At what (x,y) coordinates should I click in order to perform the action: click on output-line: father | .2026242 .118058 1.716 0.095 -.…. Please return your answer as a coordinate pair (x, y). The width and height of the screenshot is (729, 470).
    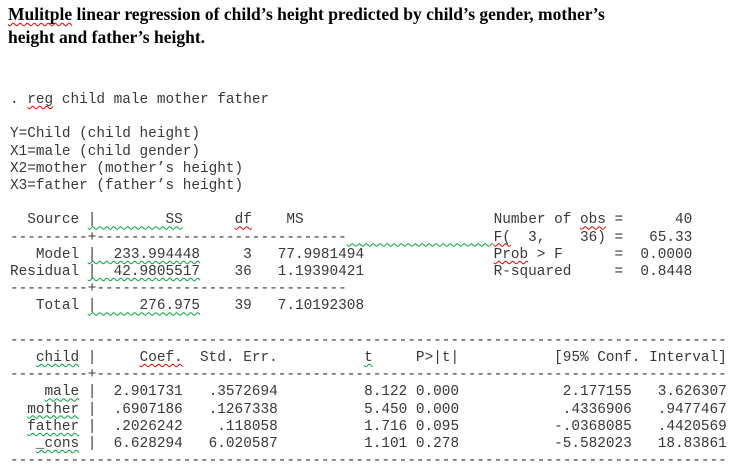
    Looking at the image, I should click on (368, 427).